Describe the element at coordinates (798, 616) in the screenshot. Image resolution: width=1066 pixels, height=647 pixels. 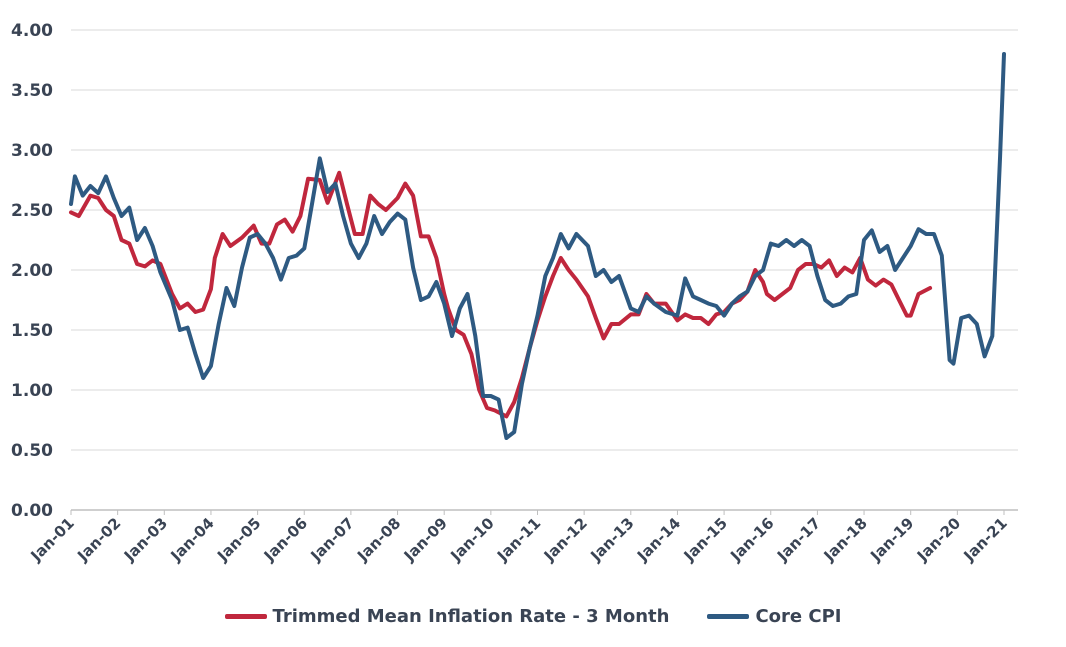
I see `legend-label-core-cpi: Core CPI` at that location.